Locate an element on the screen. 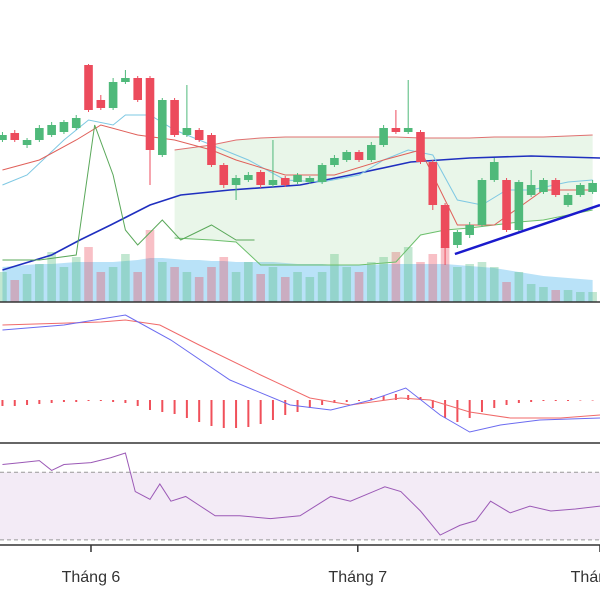 The image size is (600, 600). x-tick-label: Tháng 8 is located at coordinates (585, 577).